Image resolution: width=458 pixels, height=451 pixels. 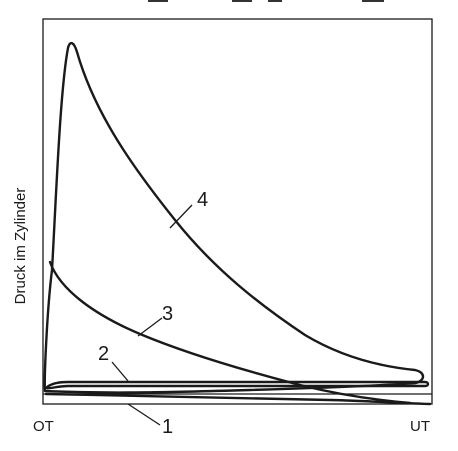 What do you see at coordinates (167, 427) in the screenshot?
I see `curve-label-1: 1` at bounding box center [167, 427].